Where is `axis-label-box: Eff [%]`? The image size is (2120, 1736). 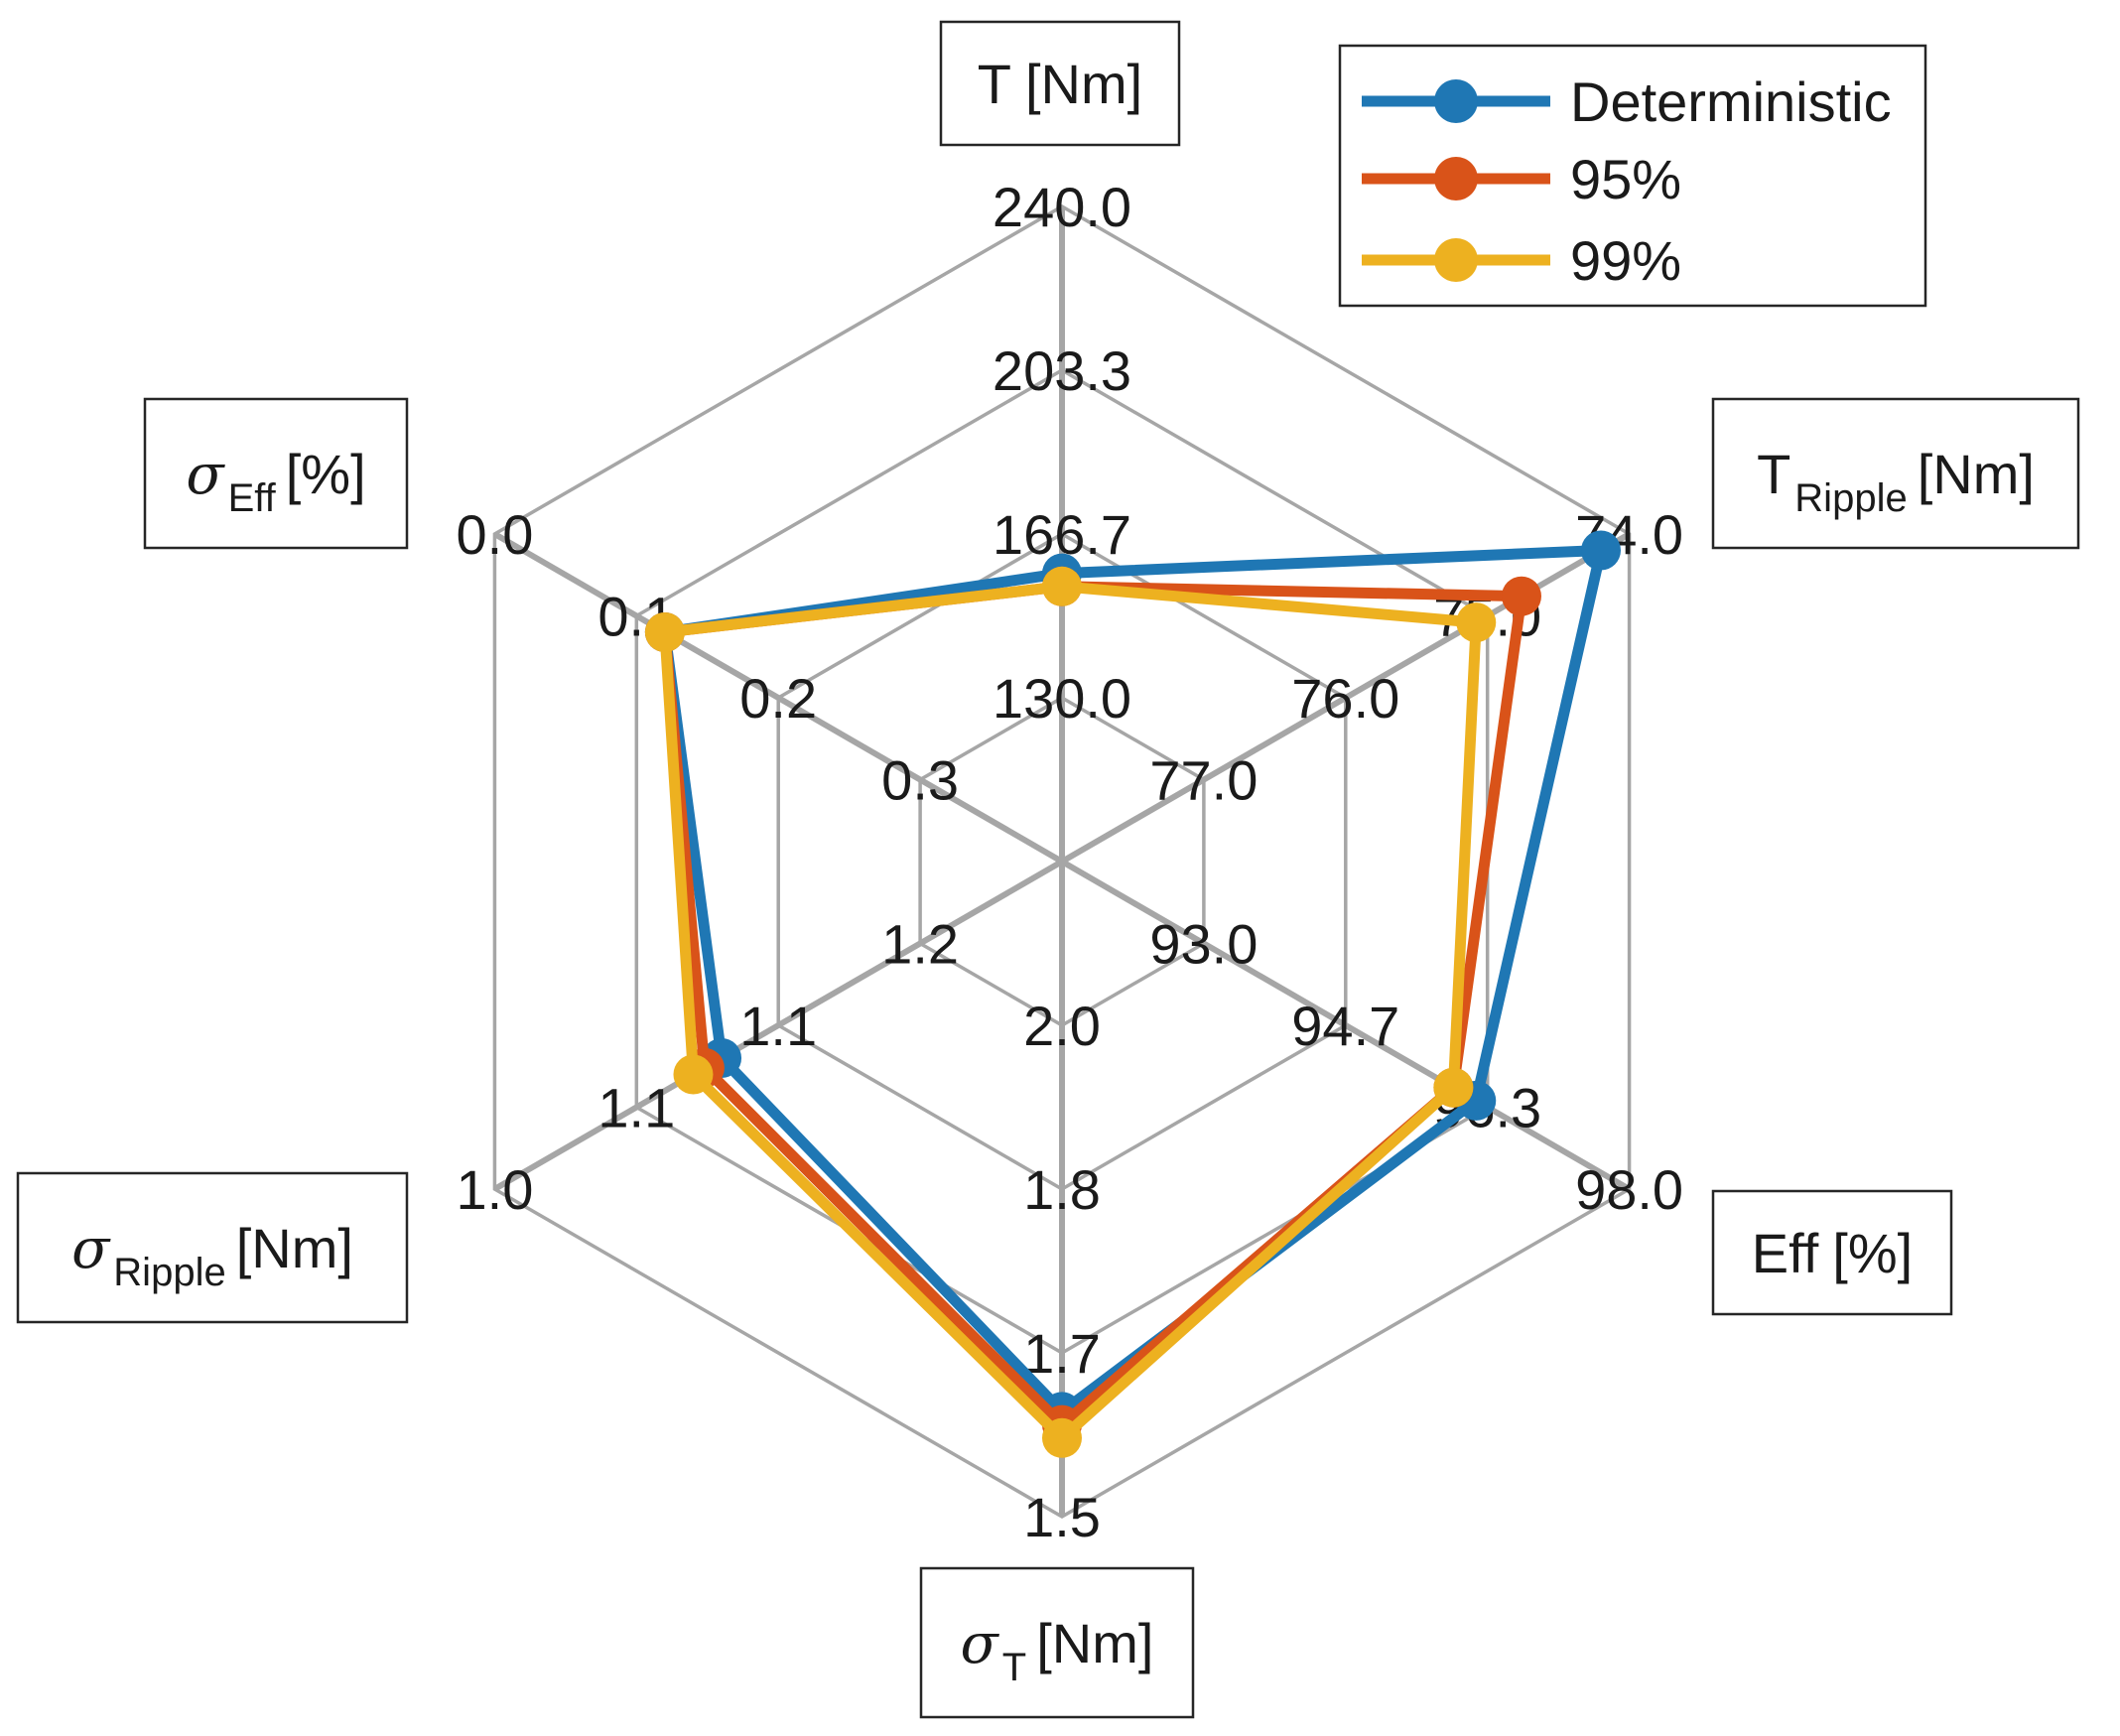 axis-label-box: Eff [%] is located at coordinates (1832, 1252).